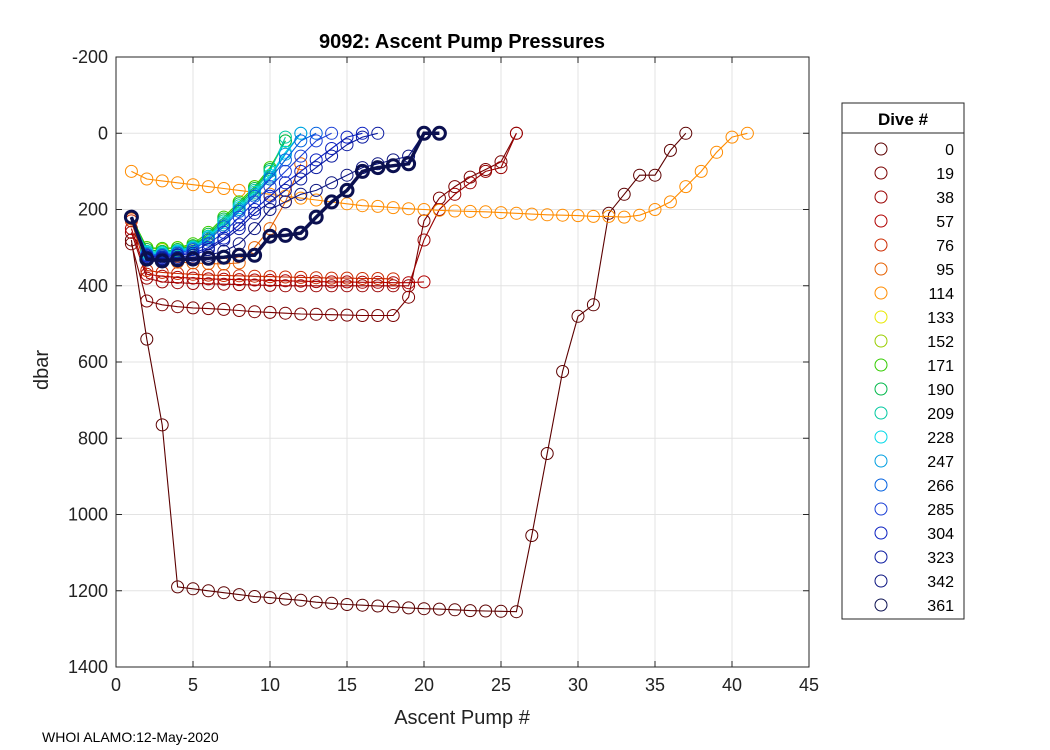  I want to click on legend-item-dive-57: 57, so click(914, 222).